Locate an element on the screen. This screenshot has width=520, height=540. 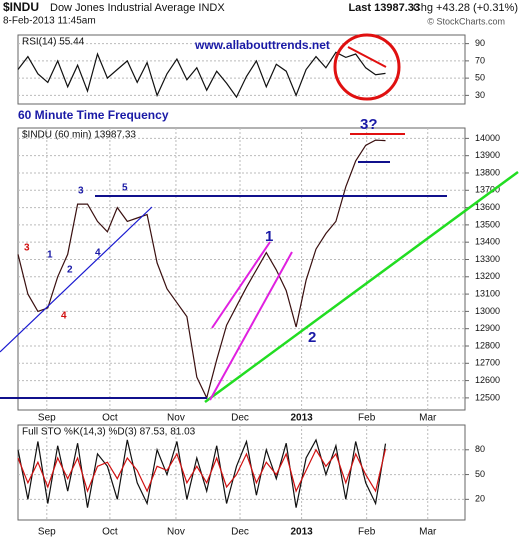
last-price: Last 13987.33 is located at coordinates (384, 8).